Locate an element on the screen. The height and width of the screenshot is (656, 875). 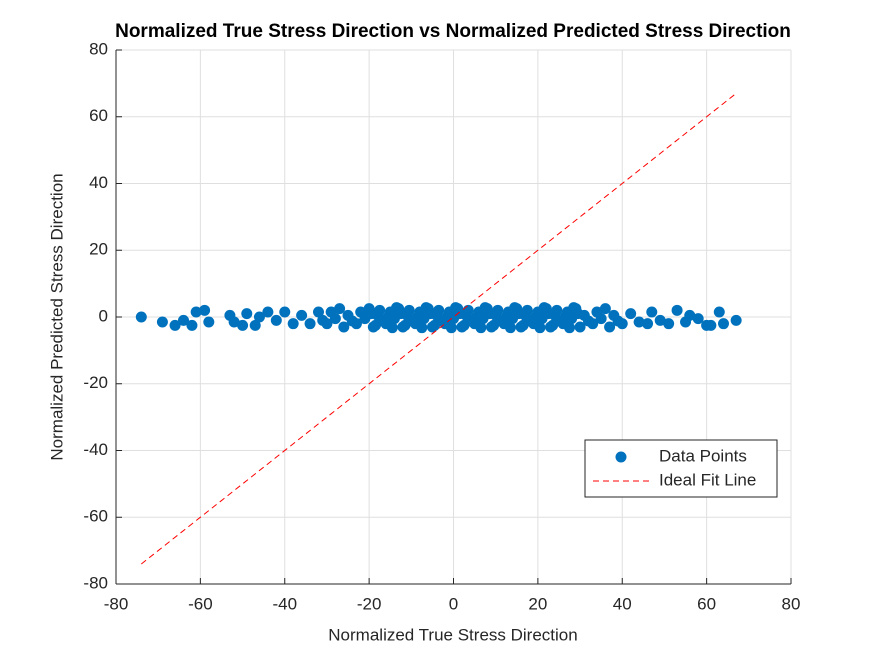
y-tick-label: 0 is located at coordinates (103, 315).